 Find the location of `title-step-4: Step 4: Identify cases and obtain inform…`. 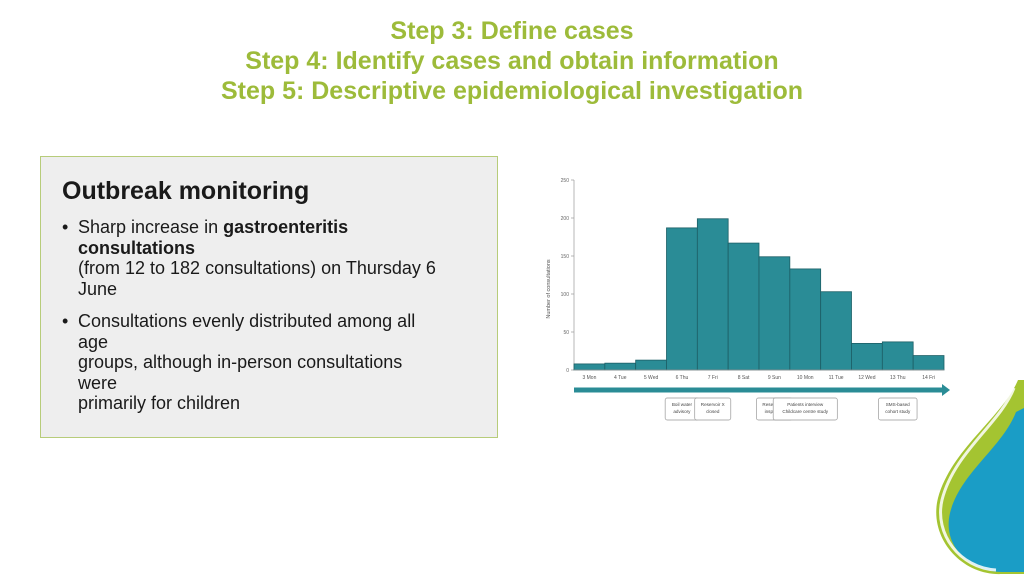

title-step-4: Step 4: Identify cases and obtain inform… is located at coordinates (512, 61).